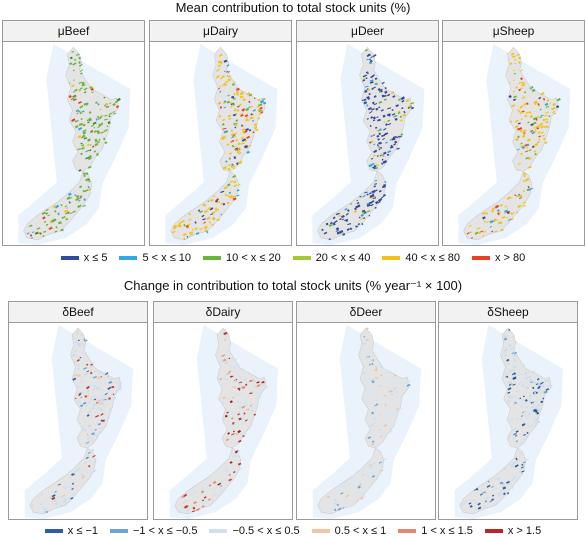 This screenshot has width=586, height=539. I want to click on legend-item: x ≤ −1, so click(71, 531).